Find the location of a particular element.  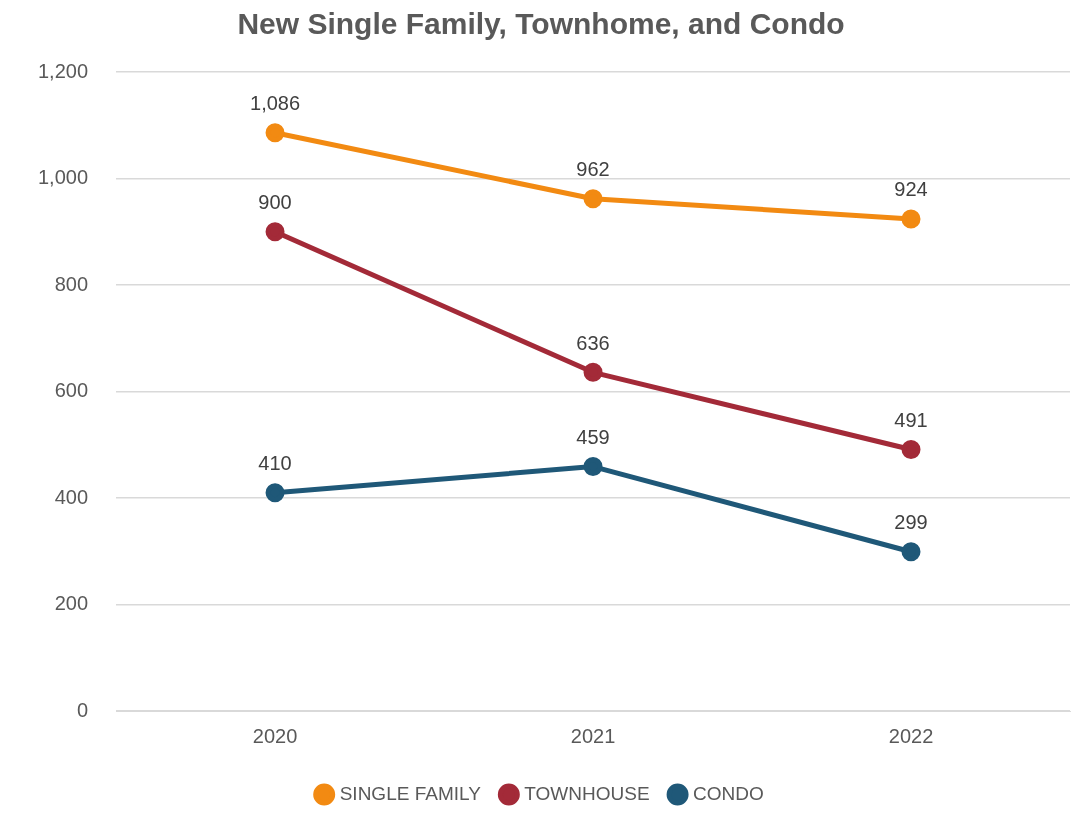

y-tick-label: 400 is located at coordinates (71, 496).